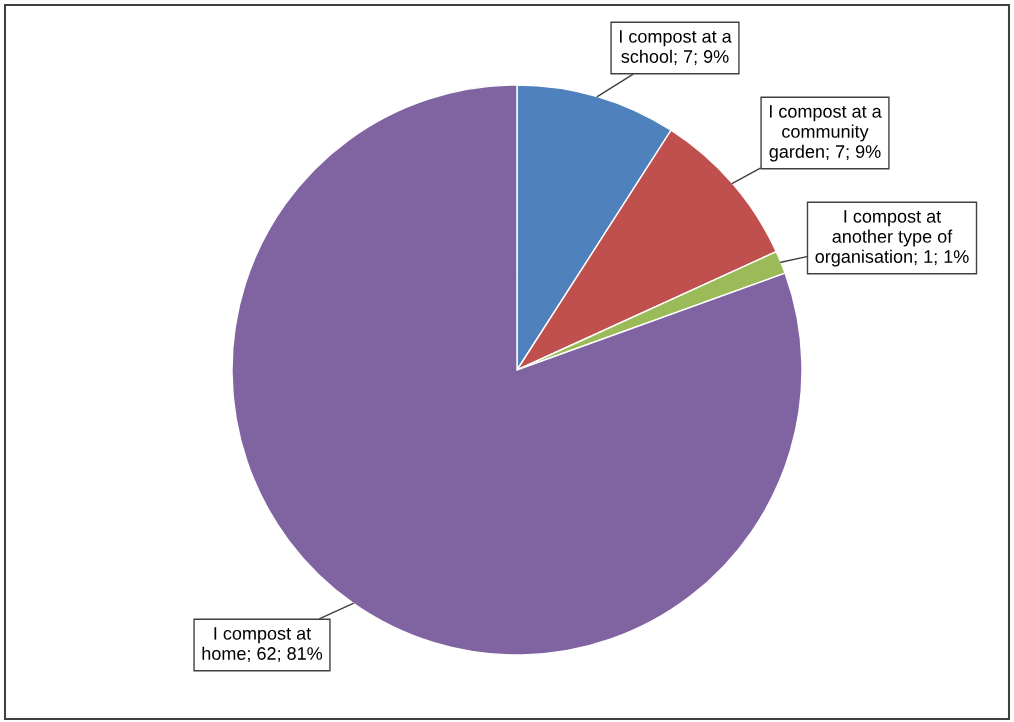  What do you see at coordinates (262, 645) in the screenshot?
I see `slice-label: I compost at home; 62; 81%` at bounding box center [262, 645].